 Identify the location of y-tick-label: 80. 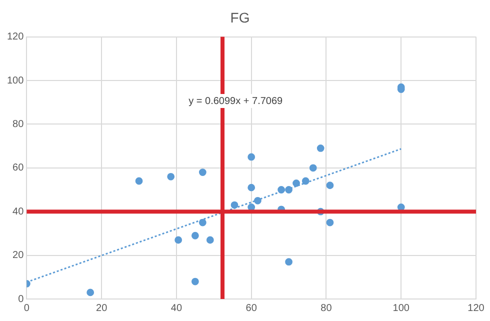
(18, 124).